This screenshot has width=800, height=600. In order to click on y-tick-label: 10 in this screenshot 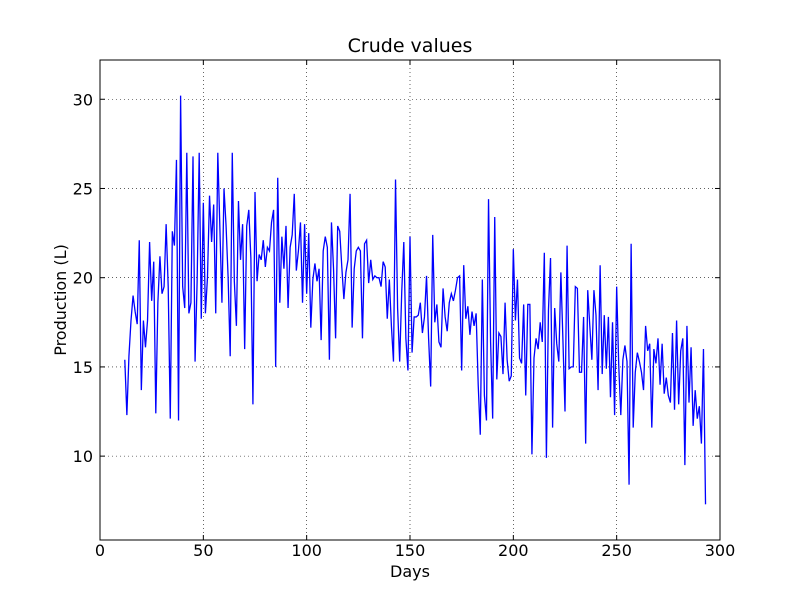, I will do `click(83, 456)`.